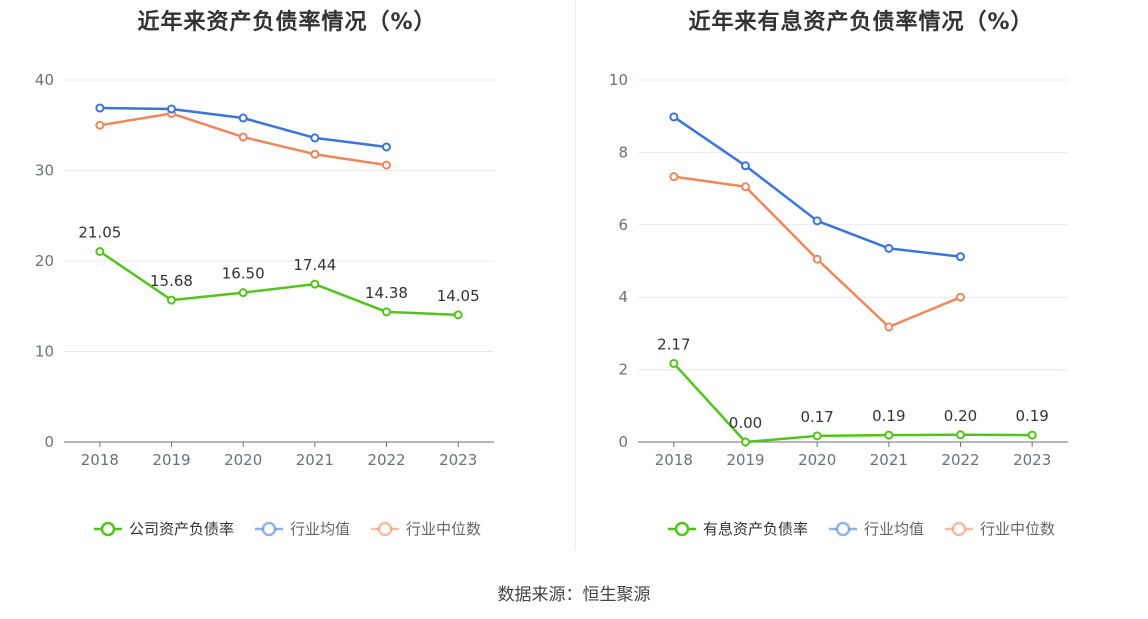 Image resolution: width=1148 pixels, height=619 pixels. What do you see at coordinates (745, 423) in the screenshot?
I see `data-label: 0.00` at bounding box center [745, 423].